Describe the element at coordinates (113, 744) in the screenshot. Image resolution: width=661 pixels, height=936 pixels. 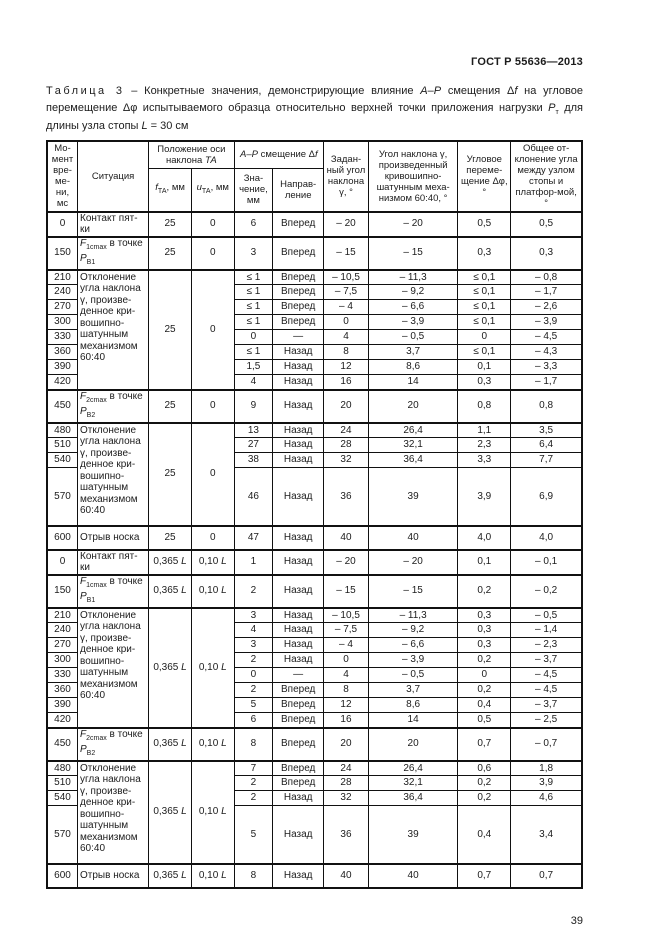
I see `cell-situation: F2cmax в точке PВ2` at that location.